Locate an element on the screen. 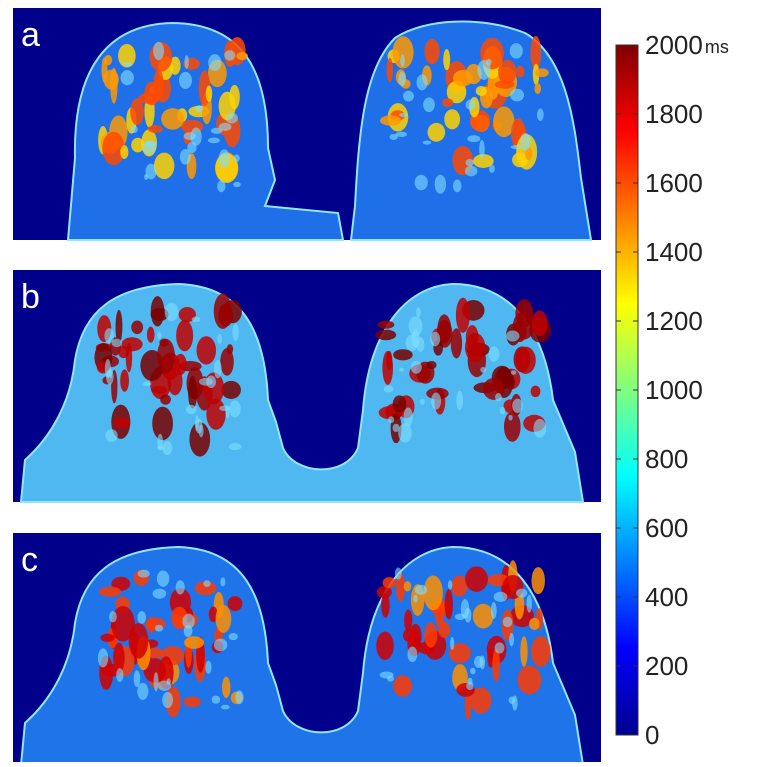  colorbar-tick-label: 0 is located at coordinates (652, 735).